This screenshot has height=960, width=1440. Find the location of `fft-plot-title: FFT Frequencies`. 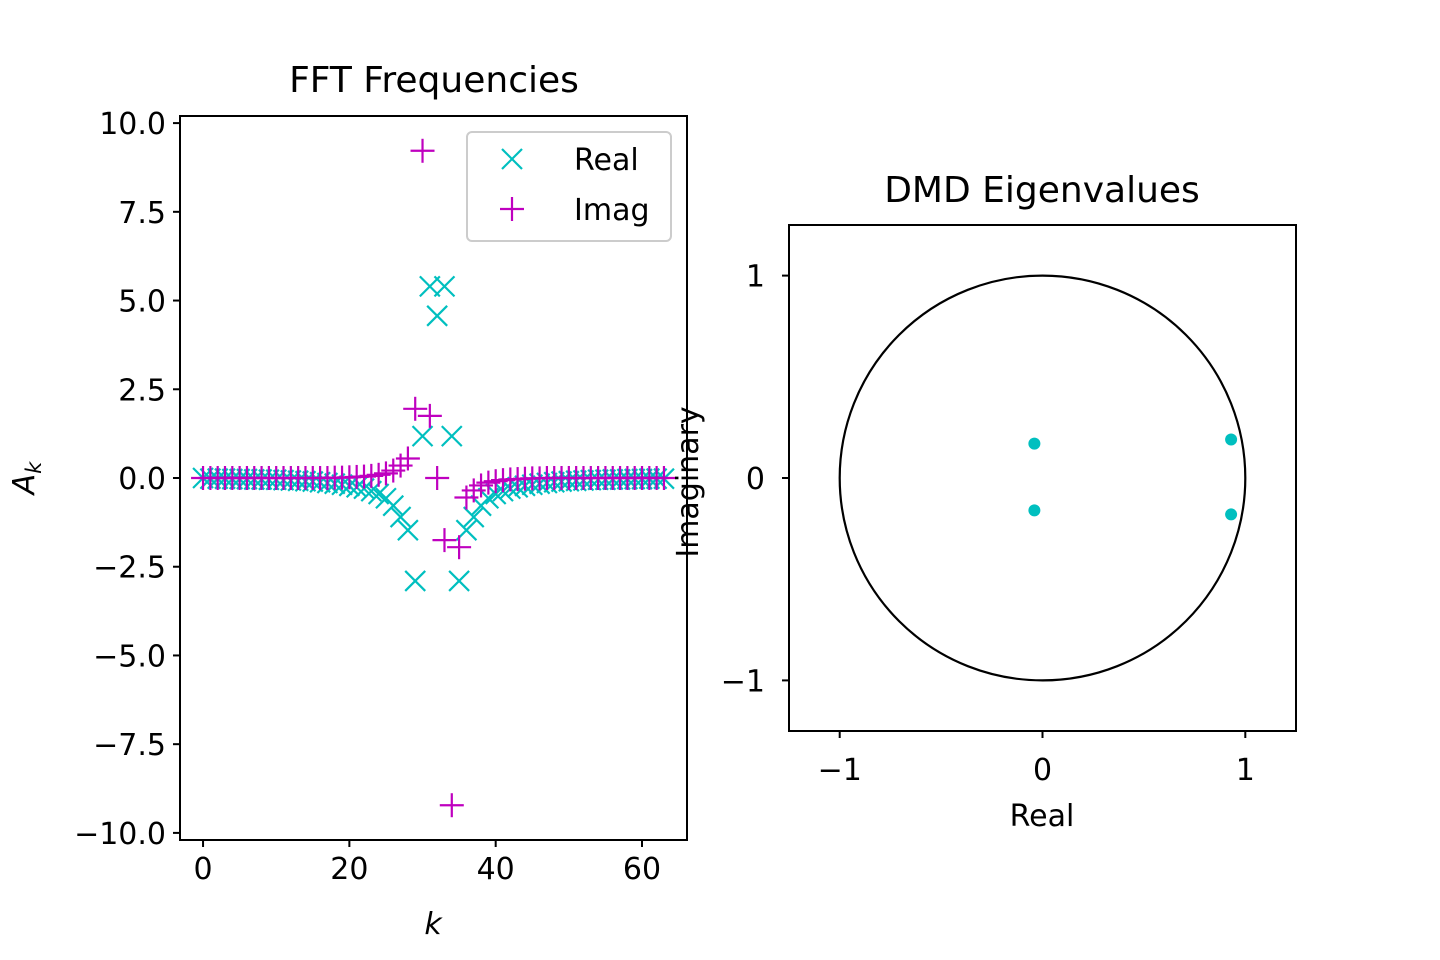

fft-plot-title: FFT Frequencies is located at coordinates (434, 80).